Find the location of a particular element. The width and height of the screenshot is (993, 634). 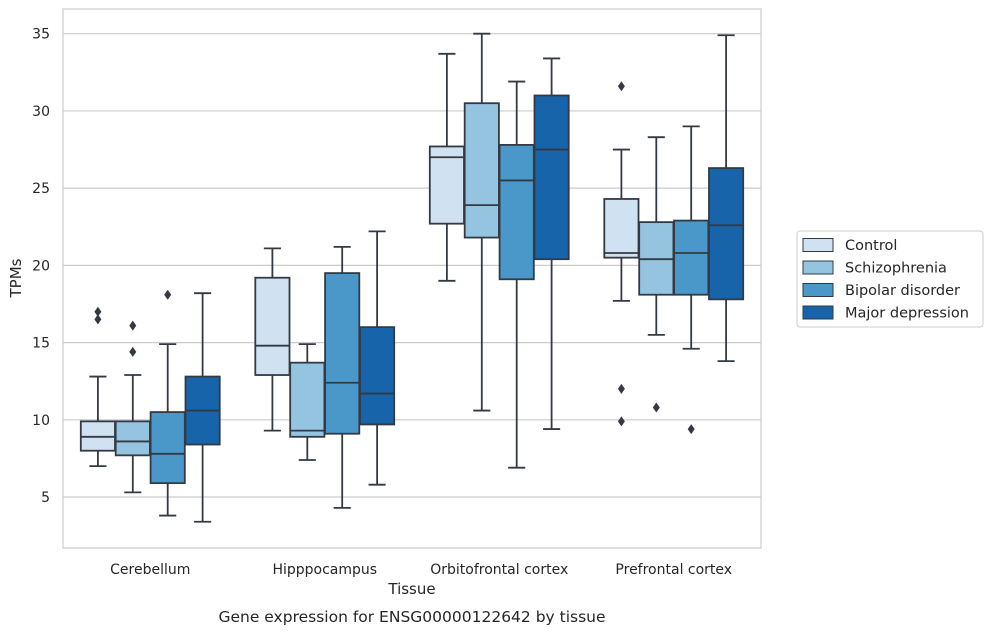

y-tick-label: 25 is located at coordinates (41, 189).